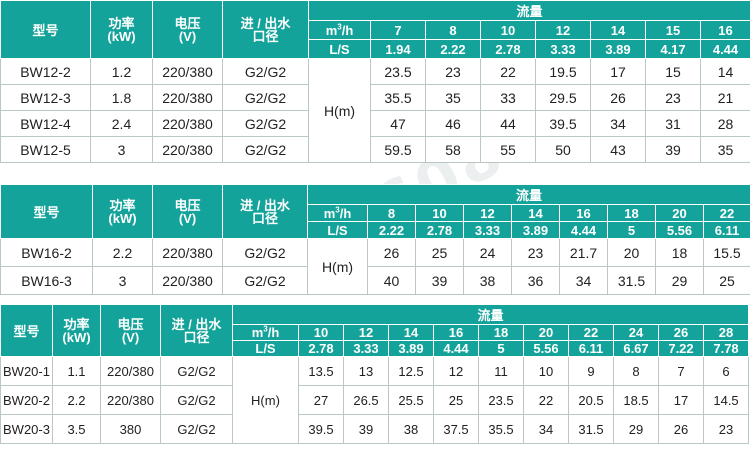 The width and height of the screenshot is (750, 459). I want to click on head-cell: 24, so click(487, 252).